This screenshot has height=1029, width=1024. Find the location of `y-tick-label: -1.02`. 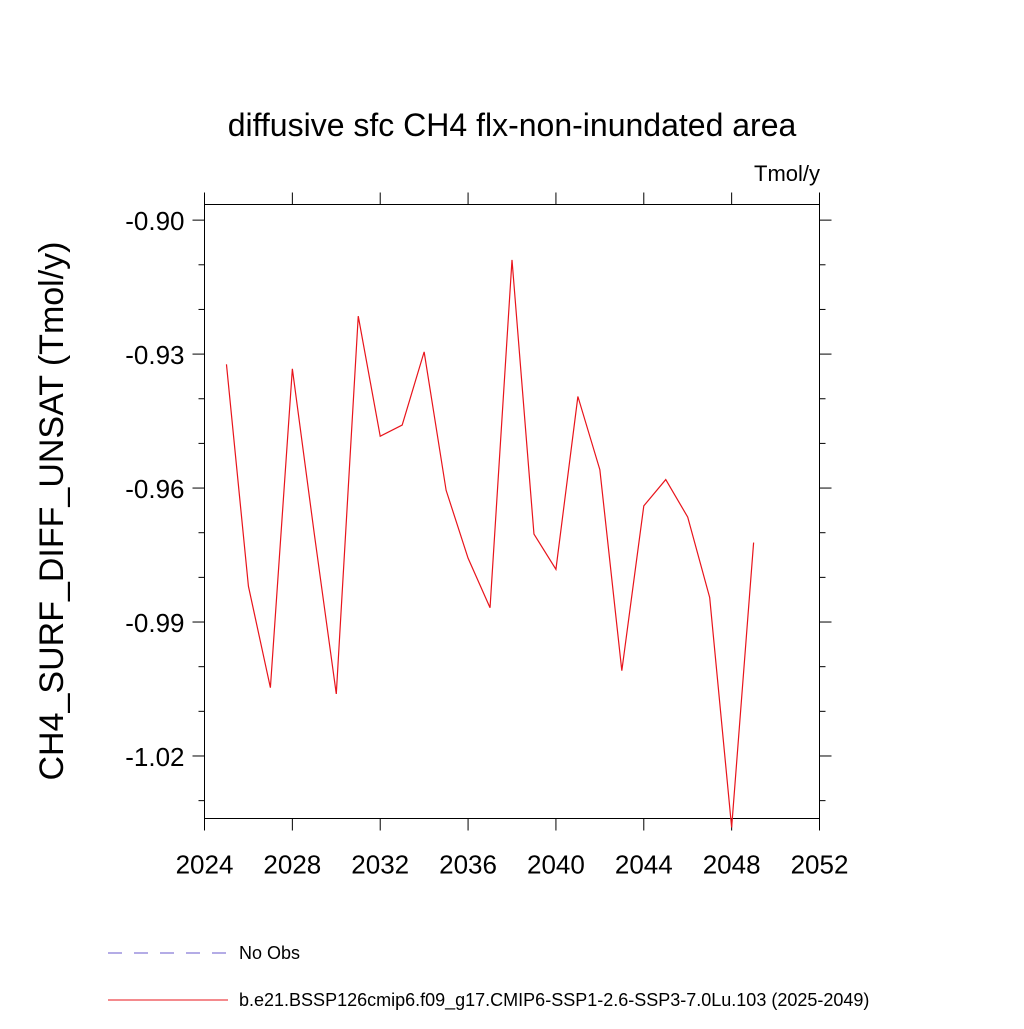

y-tick-label: -1.02 is located at coordinates (154, 757).